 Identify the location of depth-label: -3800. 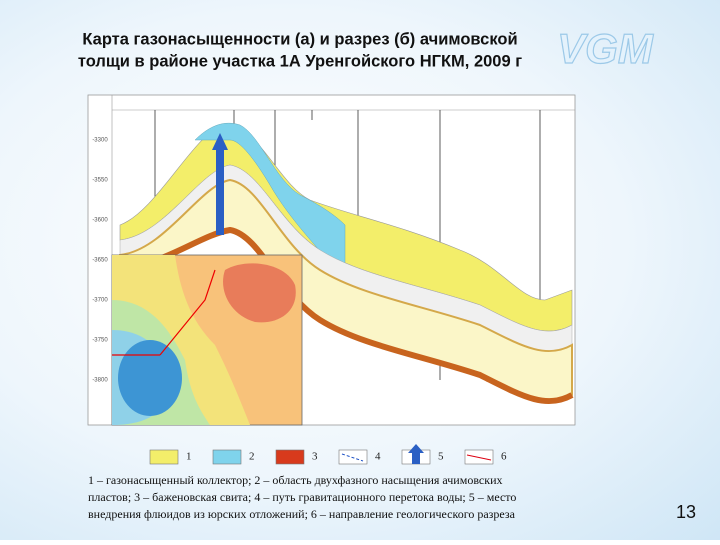
(100, 381).